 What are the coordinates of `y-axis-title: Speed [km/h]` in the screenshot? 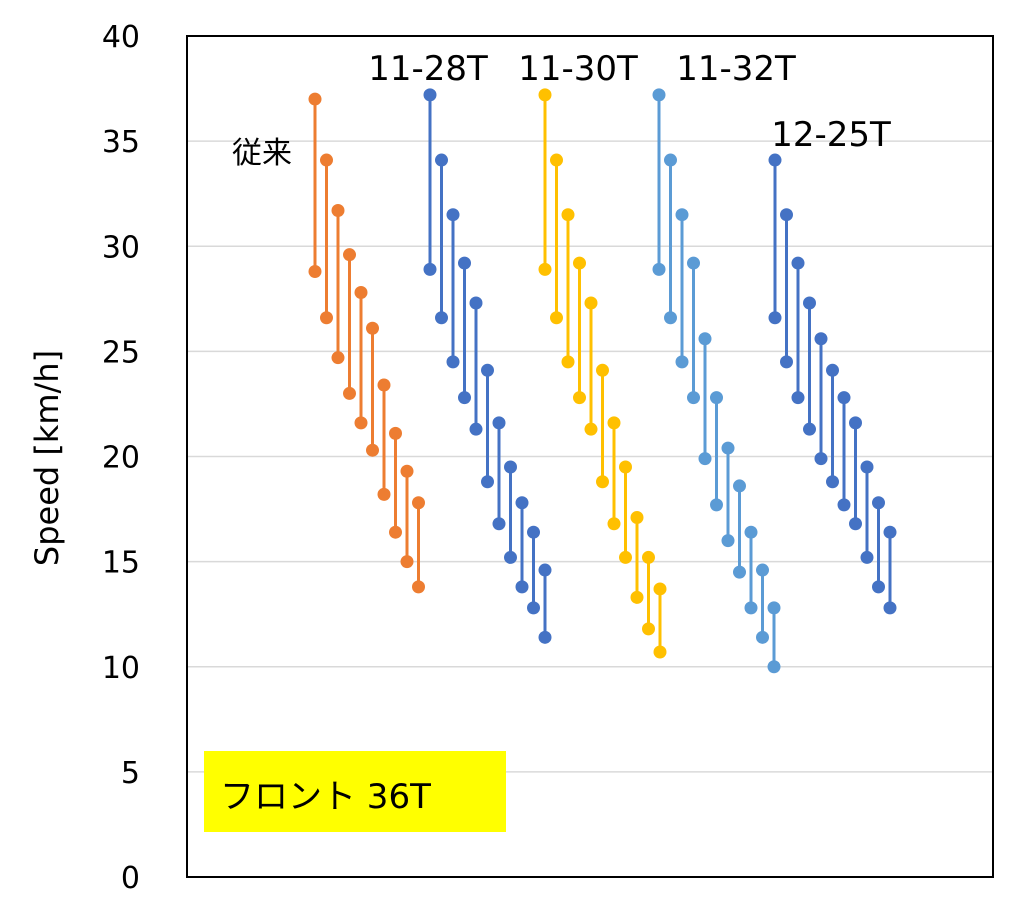 It's located at (47, 458).